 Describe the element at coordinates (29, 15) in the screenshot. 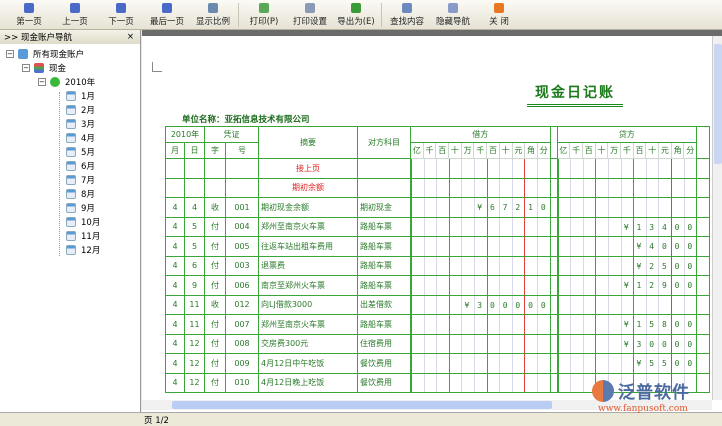

I see `toolbar-button-0: 第一页` at that location.